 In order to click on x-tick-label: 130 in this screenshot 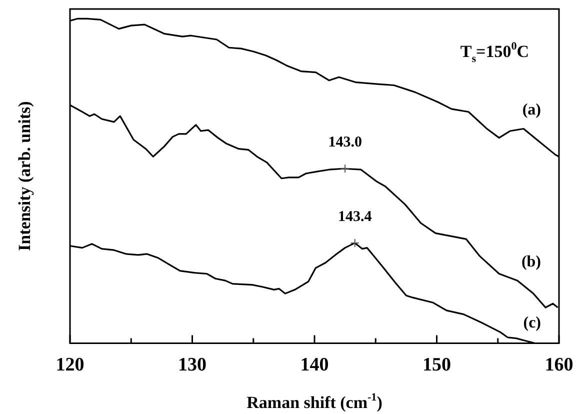, I will do `click(192, 365)`.